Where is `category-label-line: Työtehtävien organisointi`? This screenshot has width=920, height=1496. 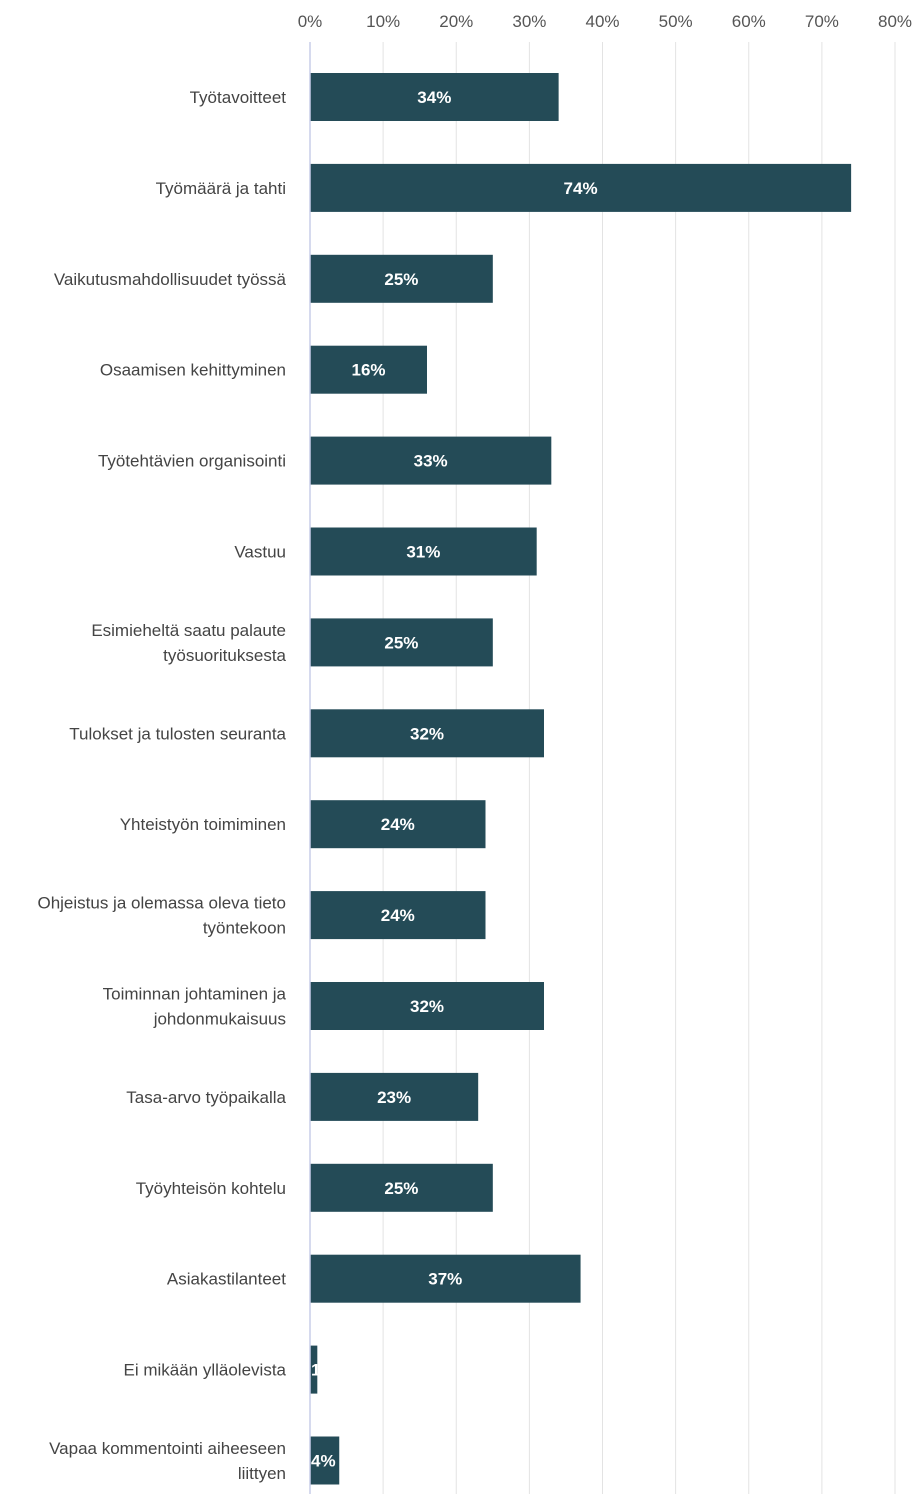
category-label-line: Työtehtävien organisointi is located at coordinates (192, 461).